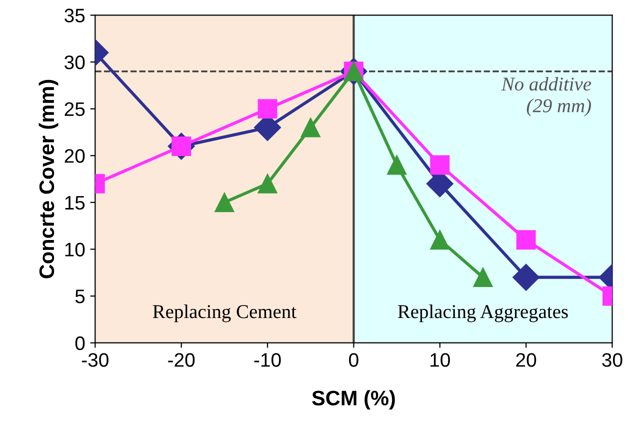 The height and width of the screenshot is (447, 626). What do you see at coordinates (74, 156) in the screenshot?
I see `y-tick-label: 20` at bounding box center [74, 156].